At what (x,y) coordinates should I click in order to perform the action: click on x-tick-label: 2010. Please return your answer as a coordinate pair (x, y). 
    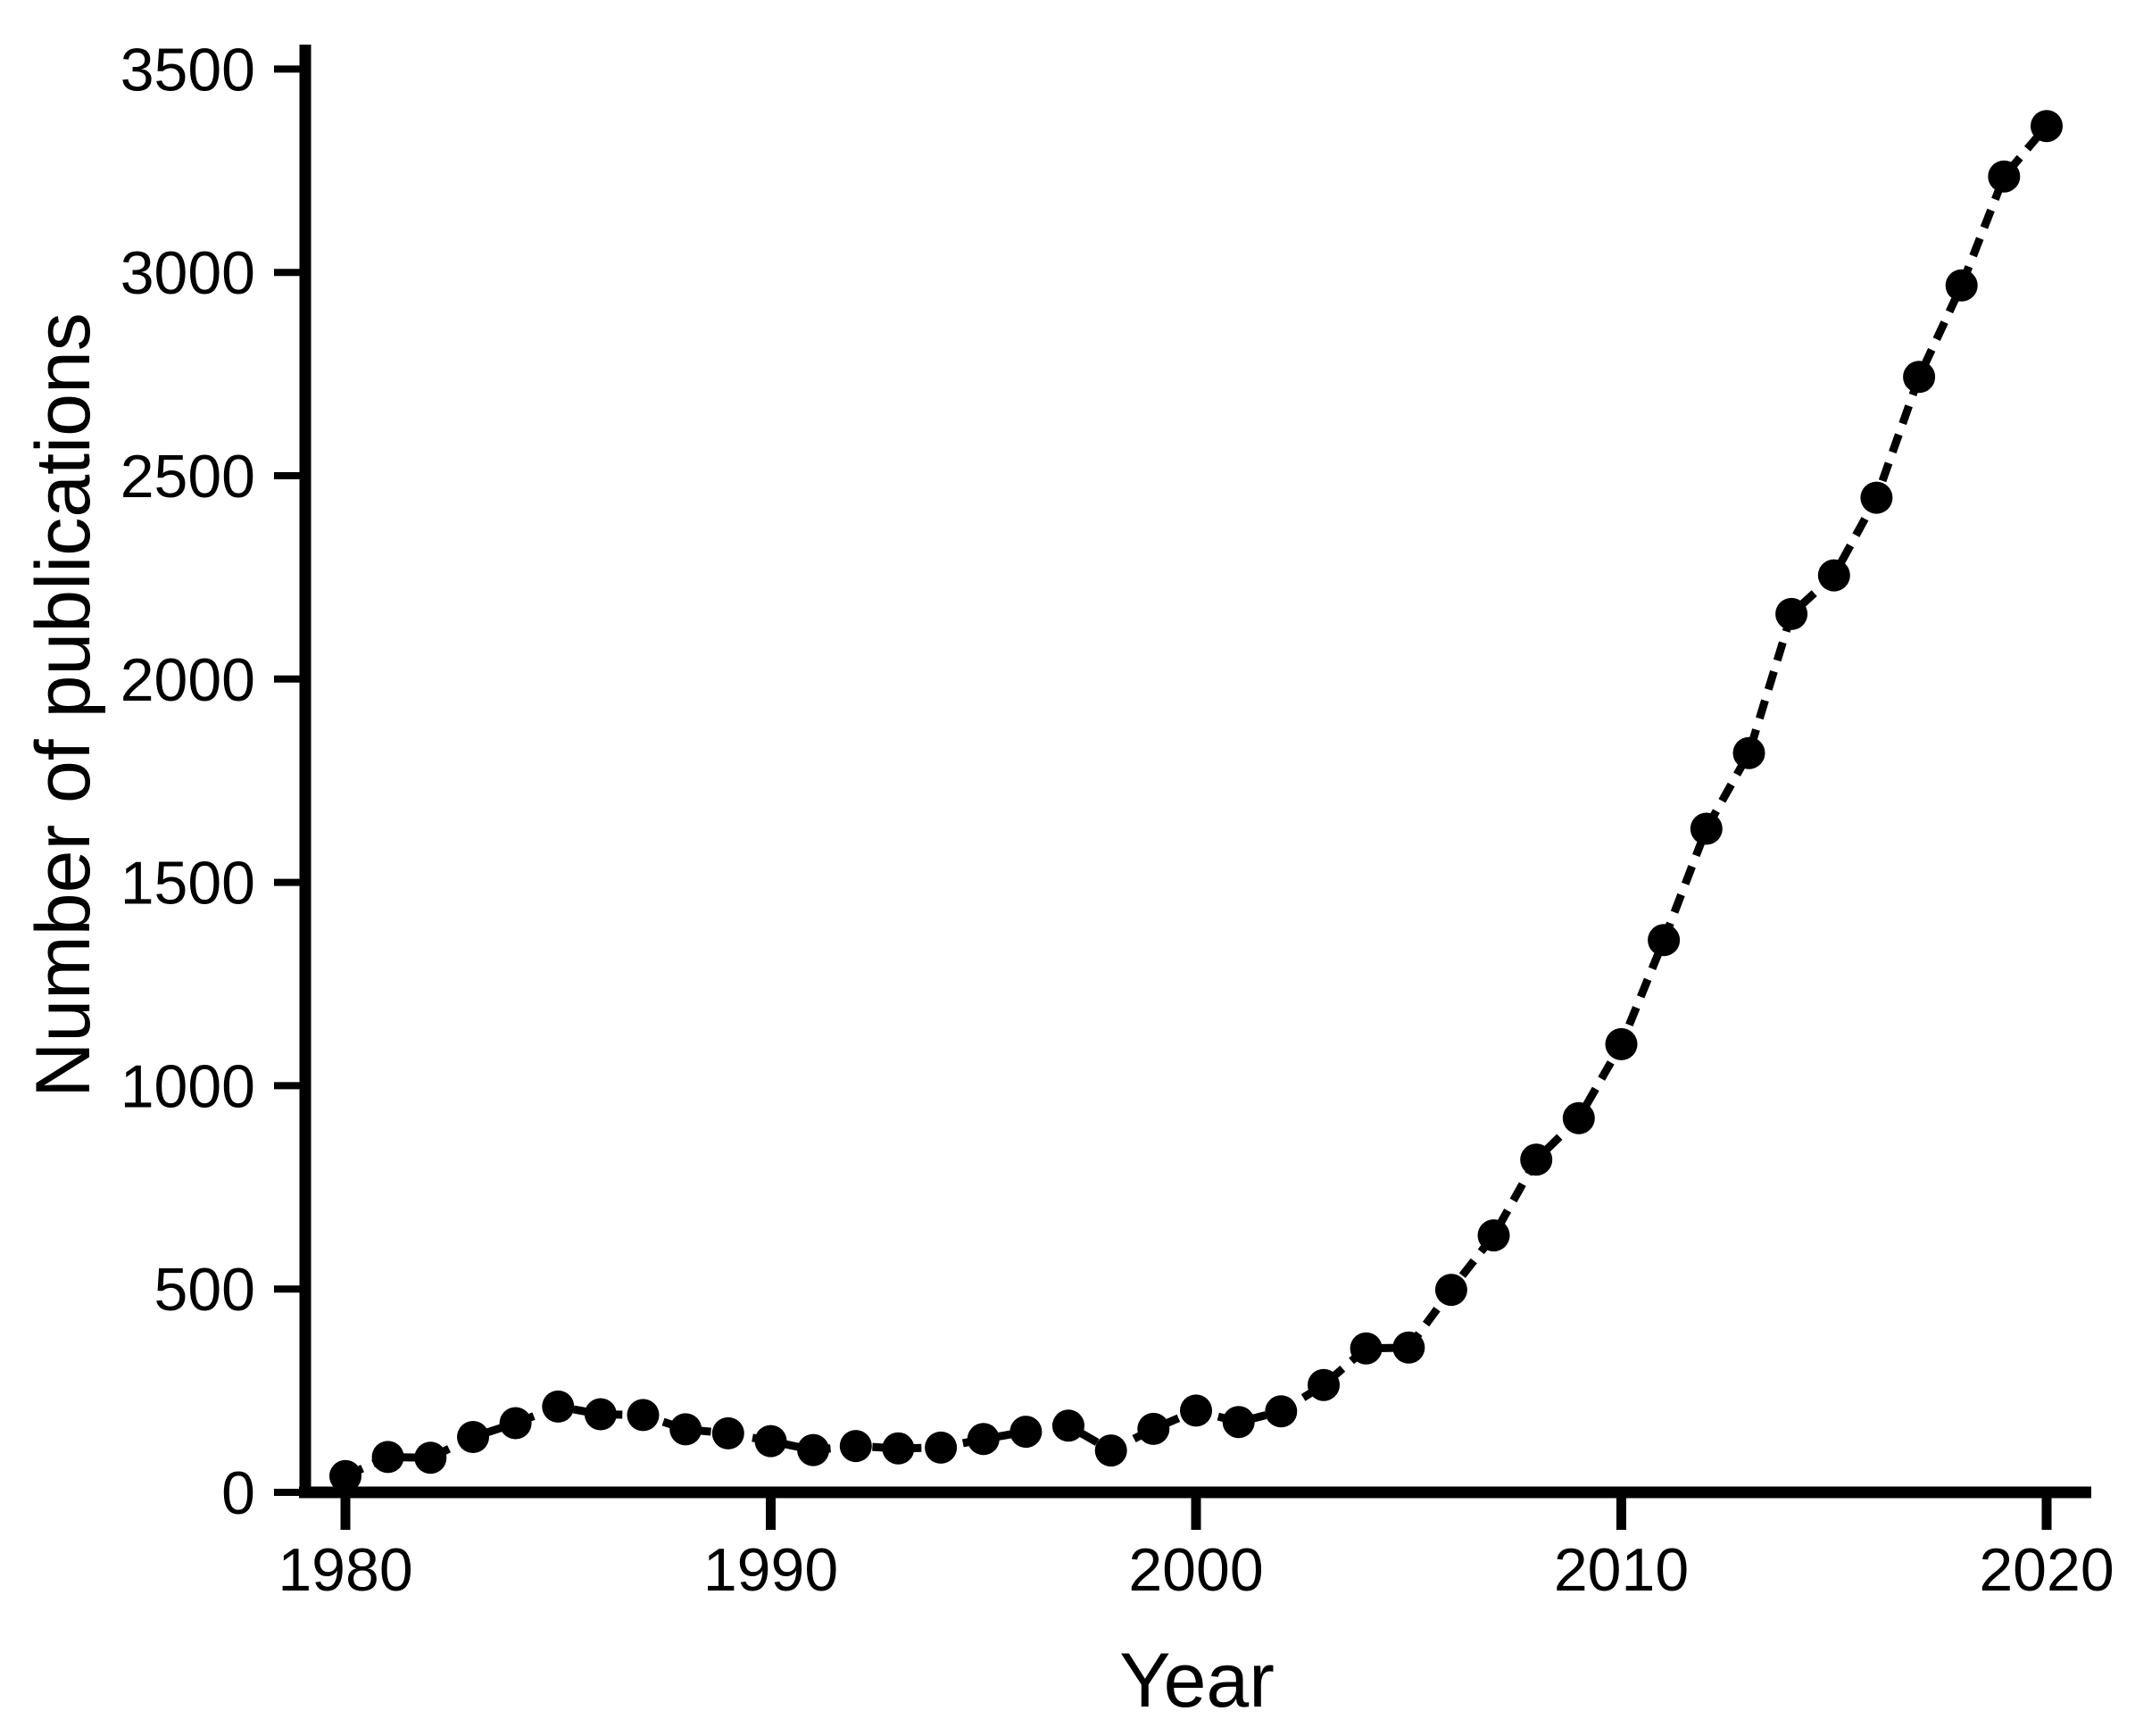
    Looking at the image, I should click on (1622, 1570).